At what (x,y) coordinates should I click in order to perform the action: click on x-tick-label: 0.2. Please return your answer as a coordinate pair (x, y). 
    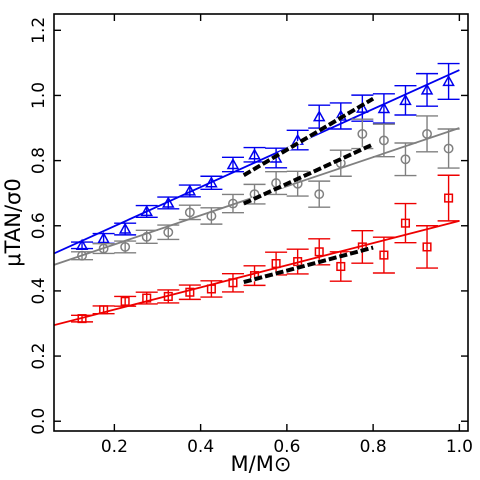
    Looking at the image, I should click on (114, 447).